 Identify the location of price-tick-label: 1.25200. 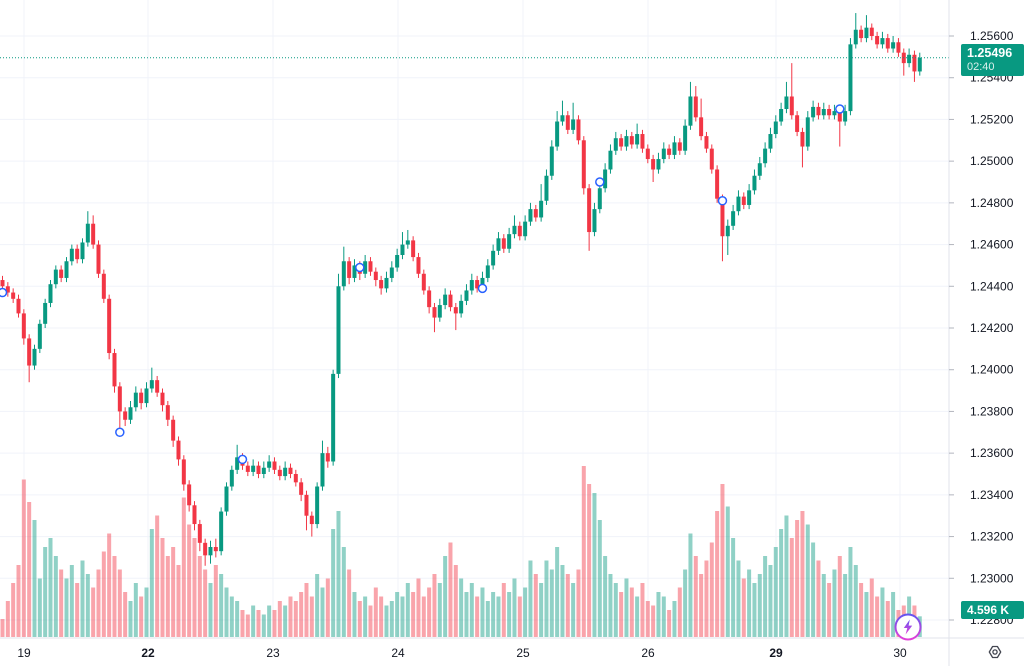
(992, 119).